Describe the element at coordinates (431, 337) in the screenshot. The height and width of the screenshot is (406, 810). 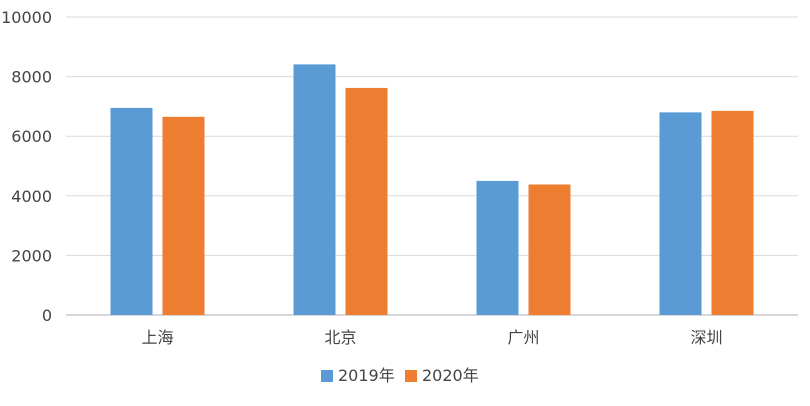
I see `x-axis-category-labels: 上海 北京 广州 深圳` at that location.